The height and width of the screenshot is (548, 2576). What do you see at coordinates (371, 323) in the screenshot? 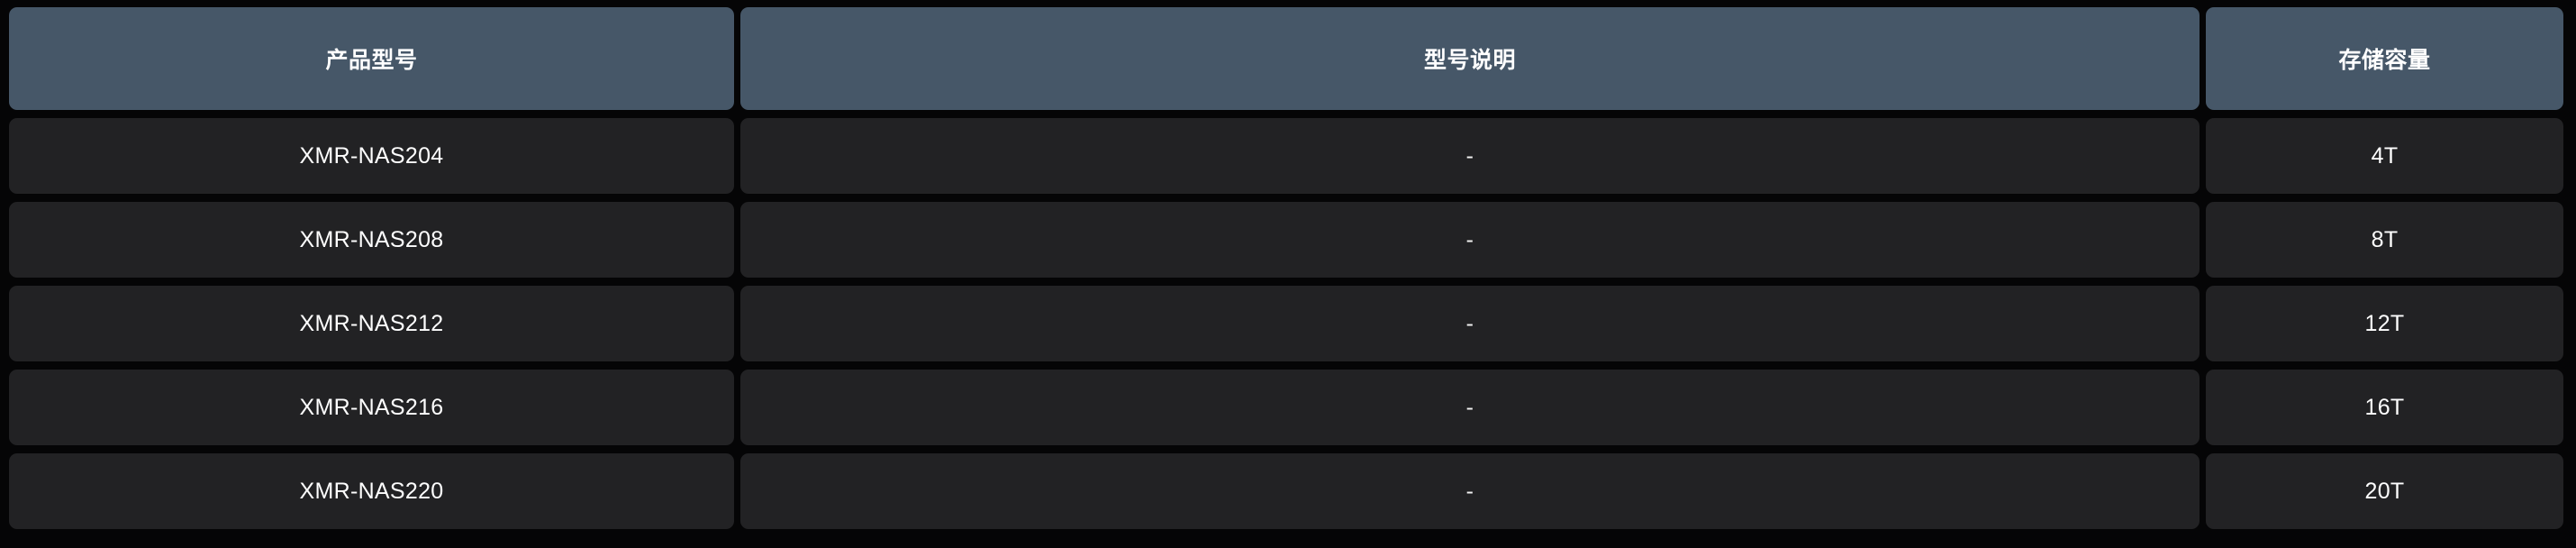
I see `cell-product-model: XMR-NAS212` at bounding box center [371, 323].